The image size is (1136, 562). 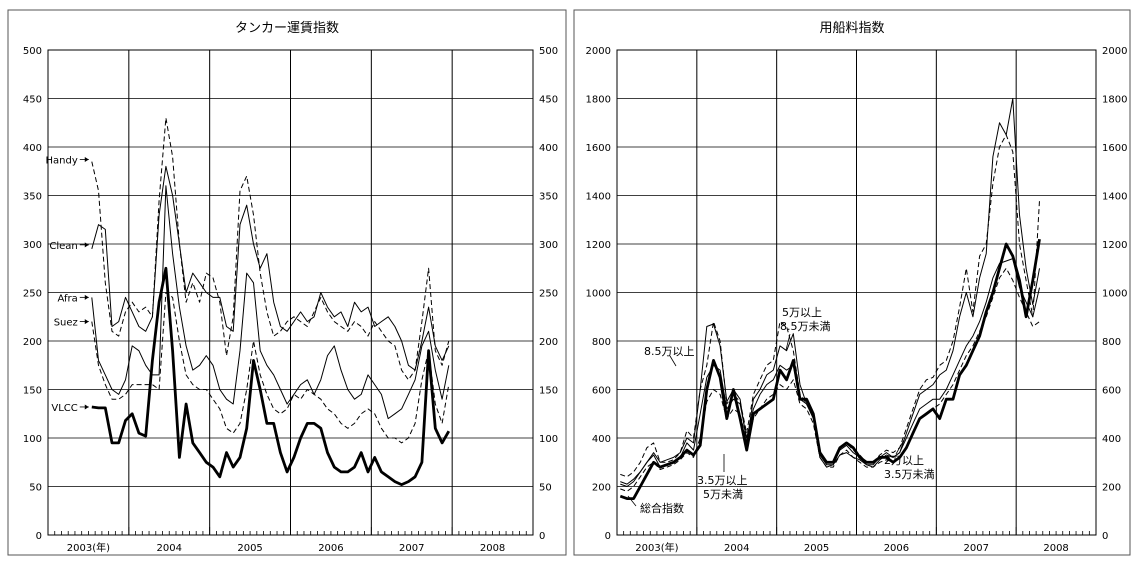 I want to click on y-tick-label-left: 500, so click(x=32, y=51).